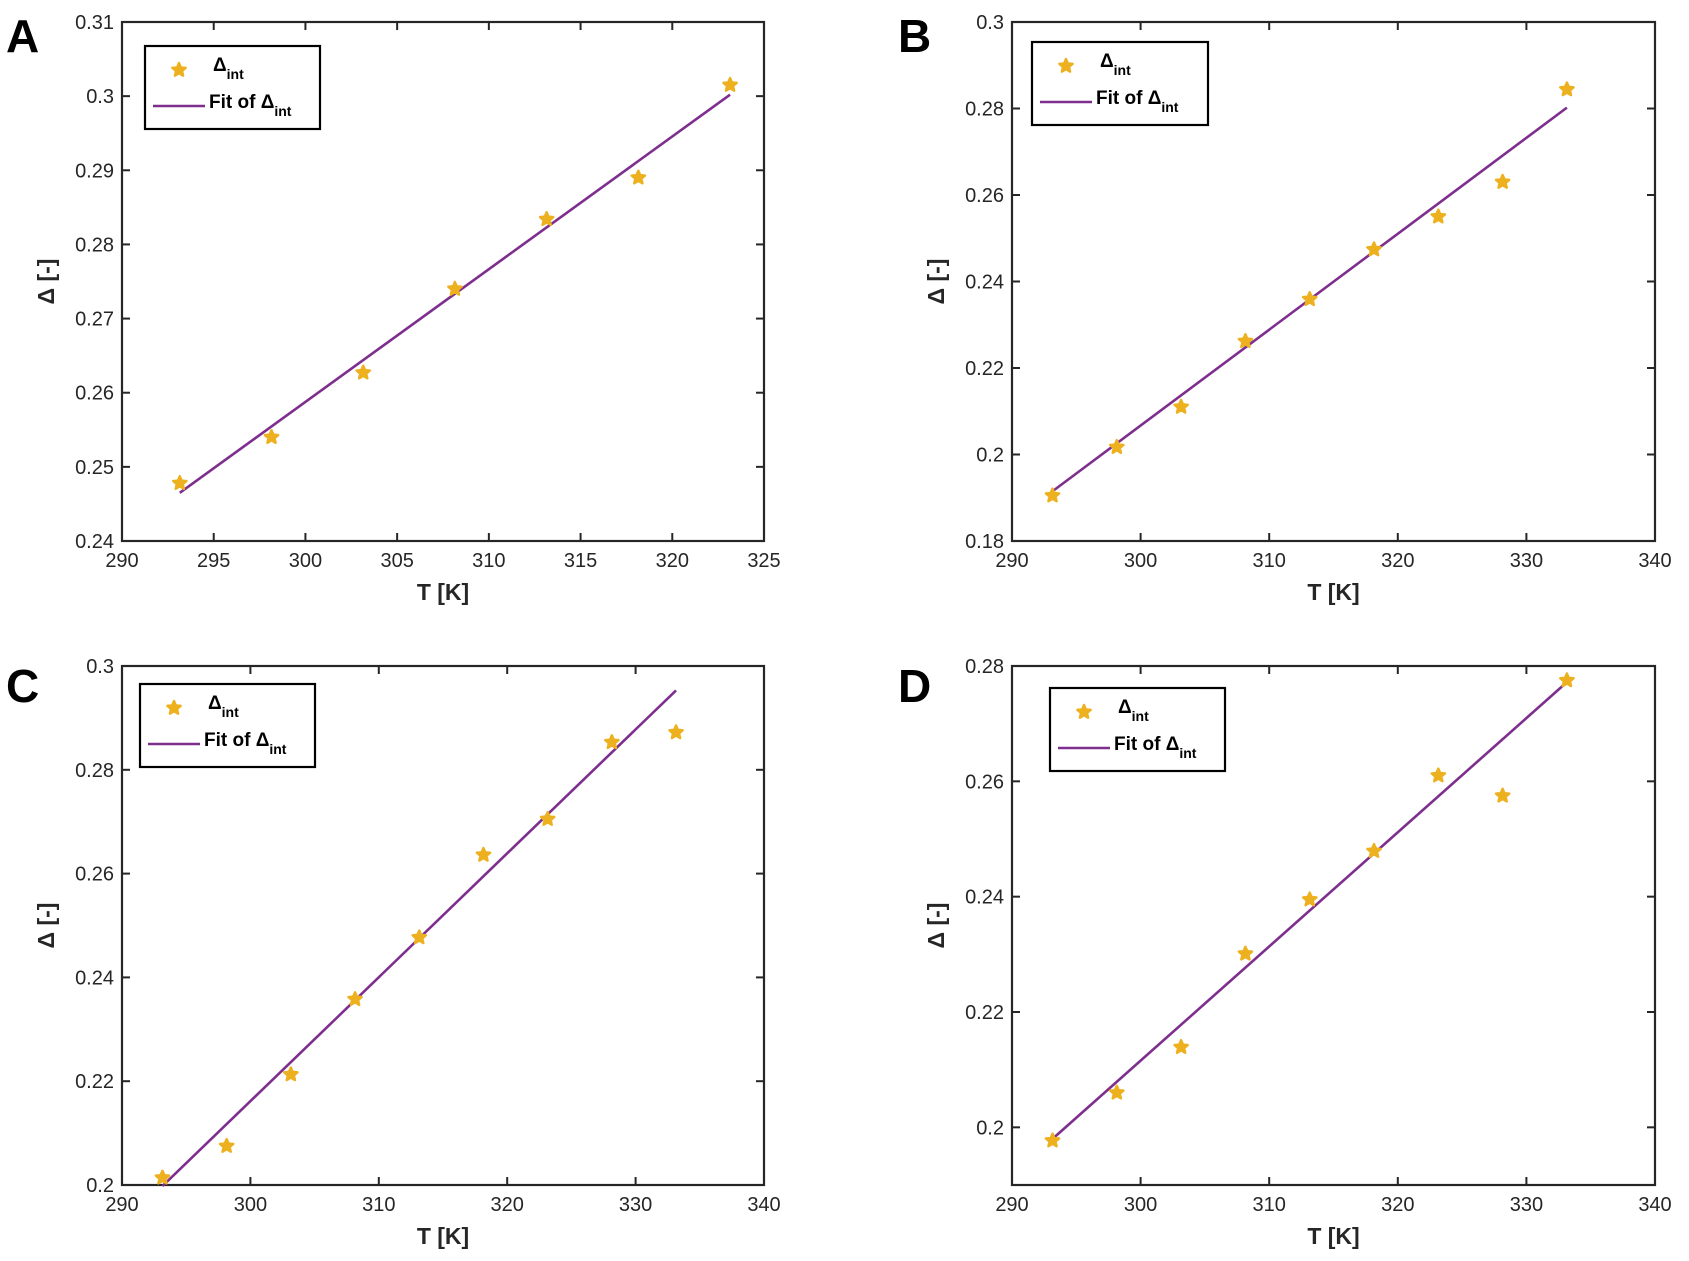 This screenshot has width=1689, height=1261. What do you see at coordinates (914, 686) in the screenshot?
I see `panel-letter: D` at bounding box center [914, 686].